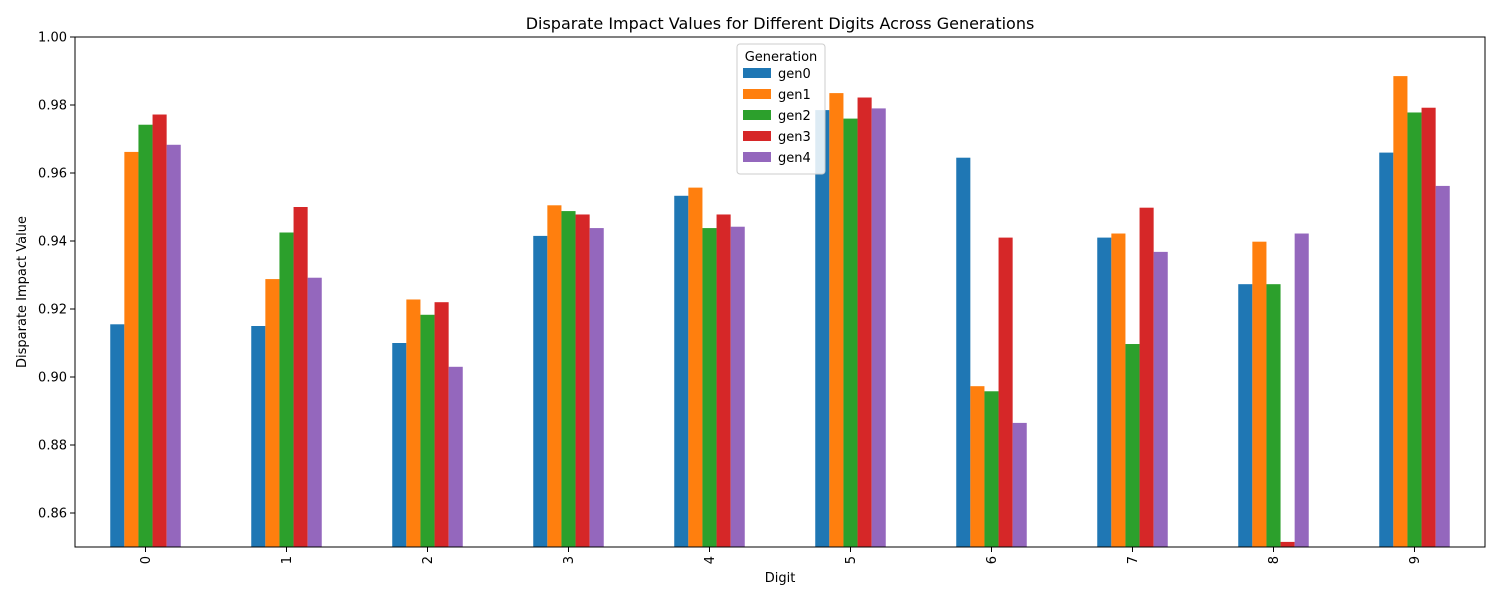 The width and height of the screenshot is (1500, 600). What do you see at coordinates (794, 137) in the screenshot?
I see `legend-label-gen3: gen3` at bounding box center [794, 137].